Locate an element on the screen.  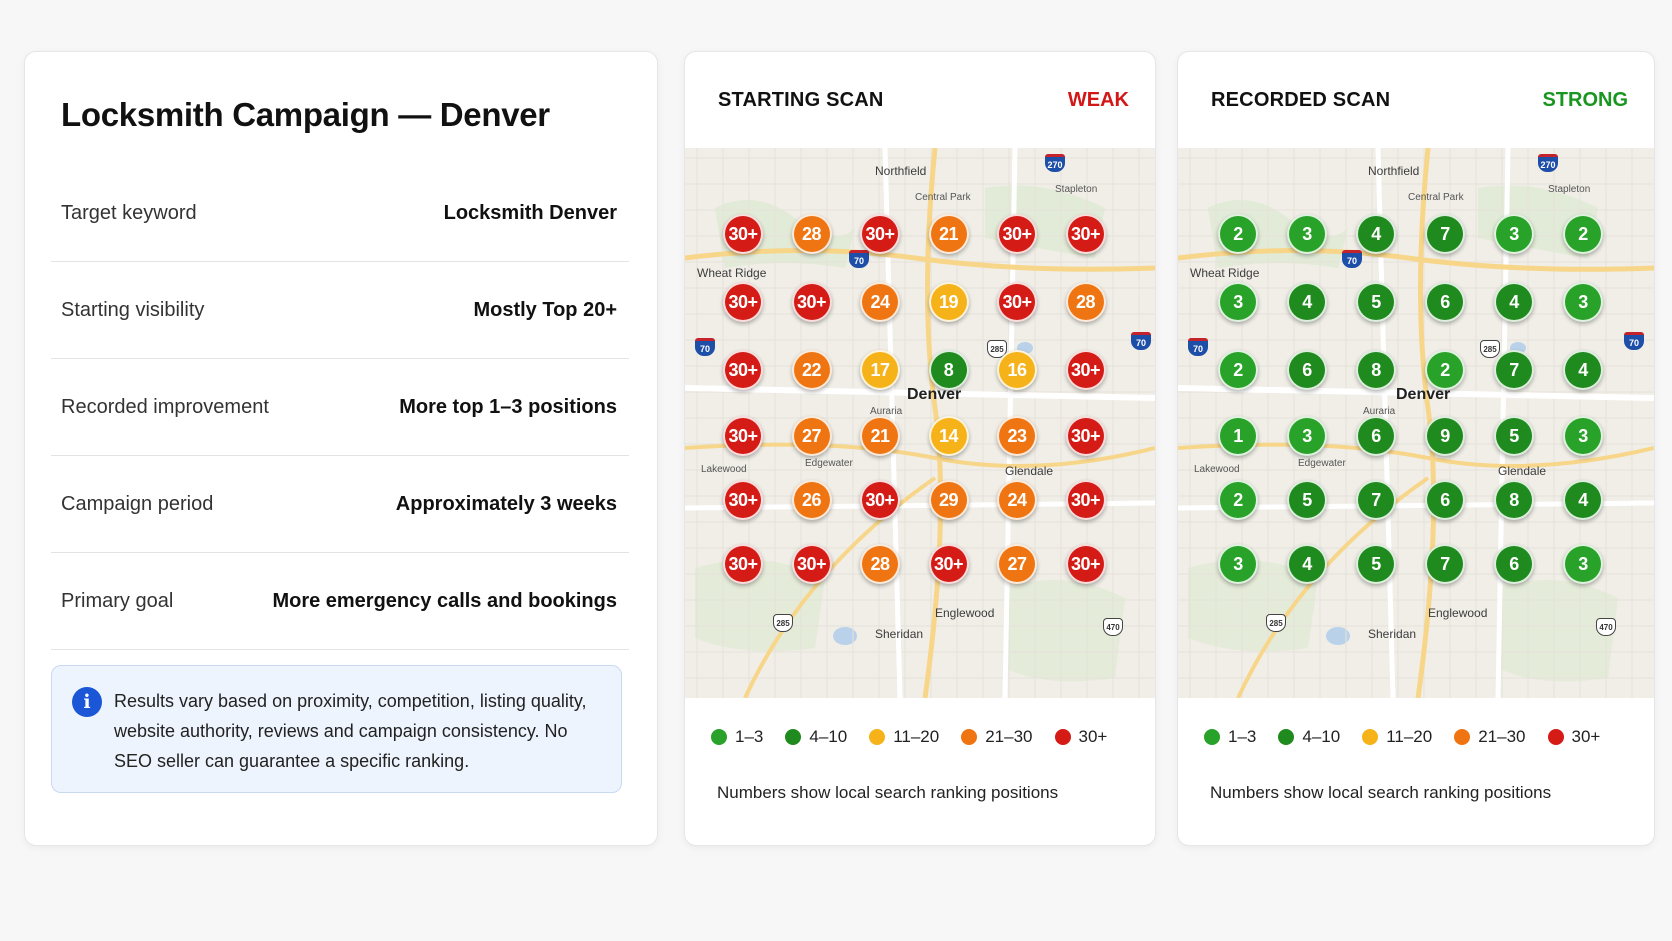
rank-pin: 17 is located at coordinates (880, 370).